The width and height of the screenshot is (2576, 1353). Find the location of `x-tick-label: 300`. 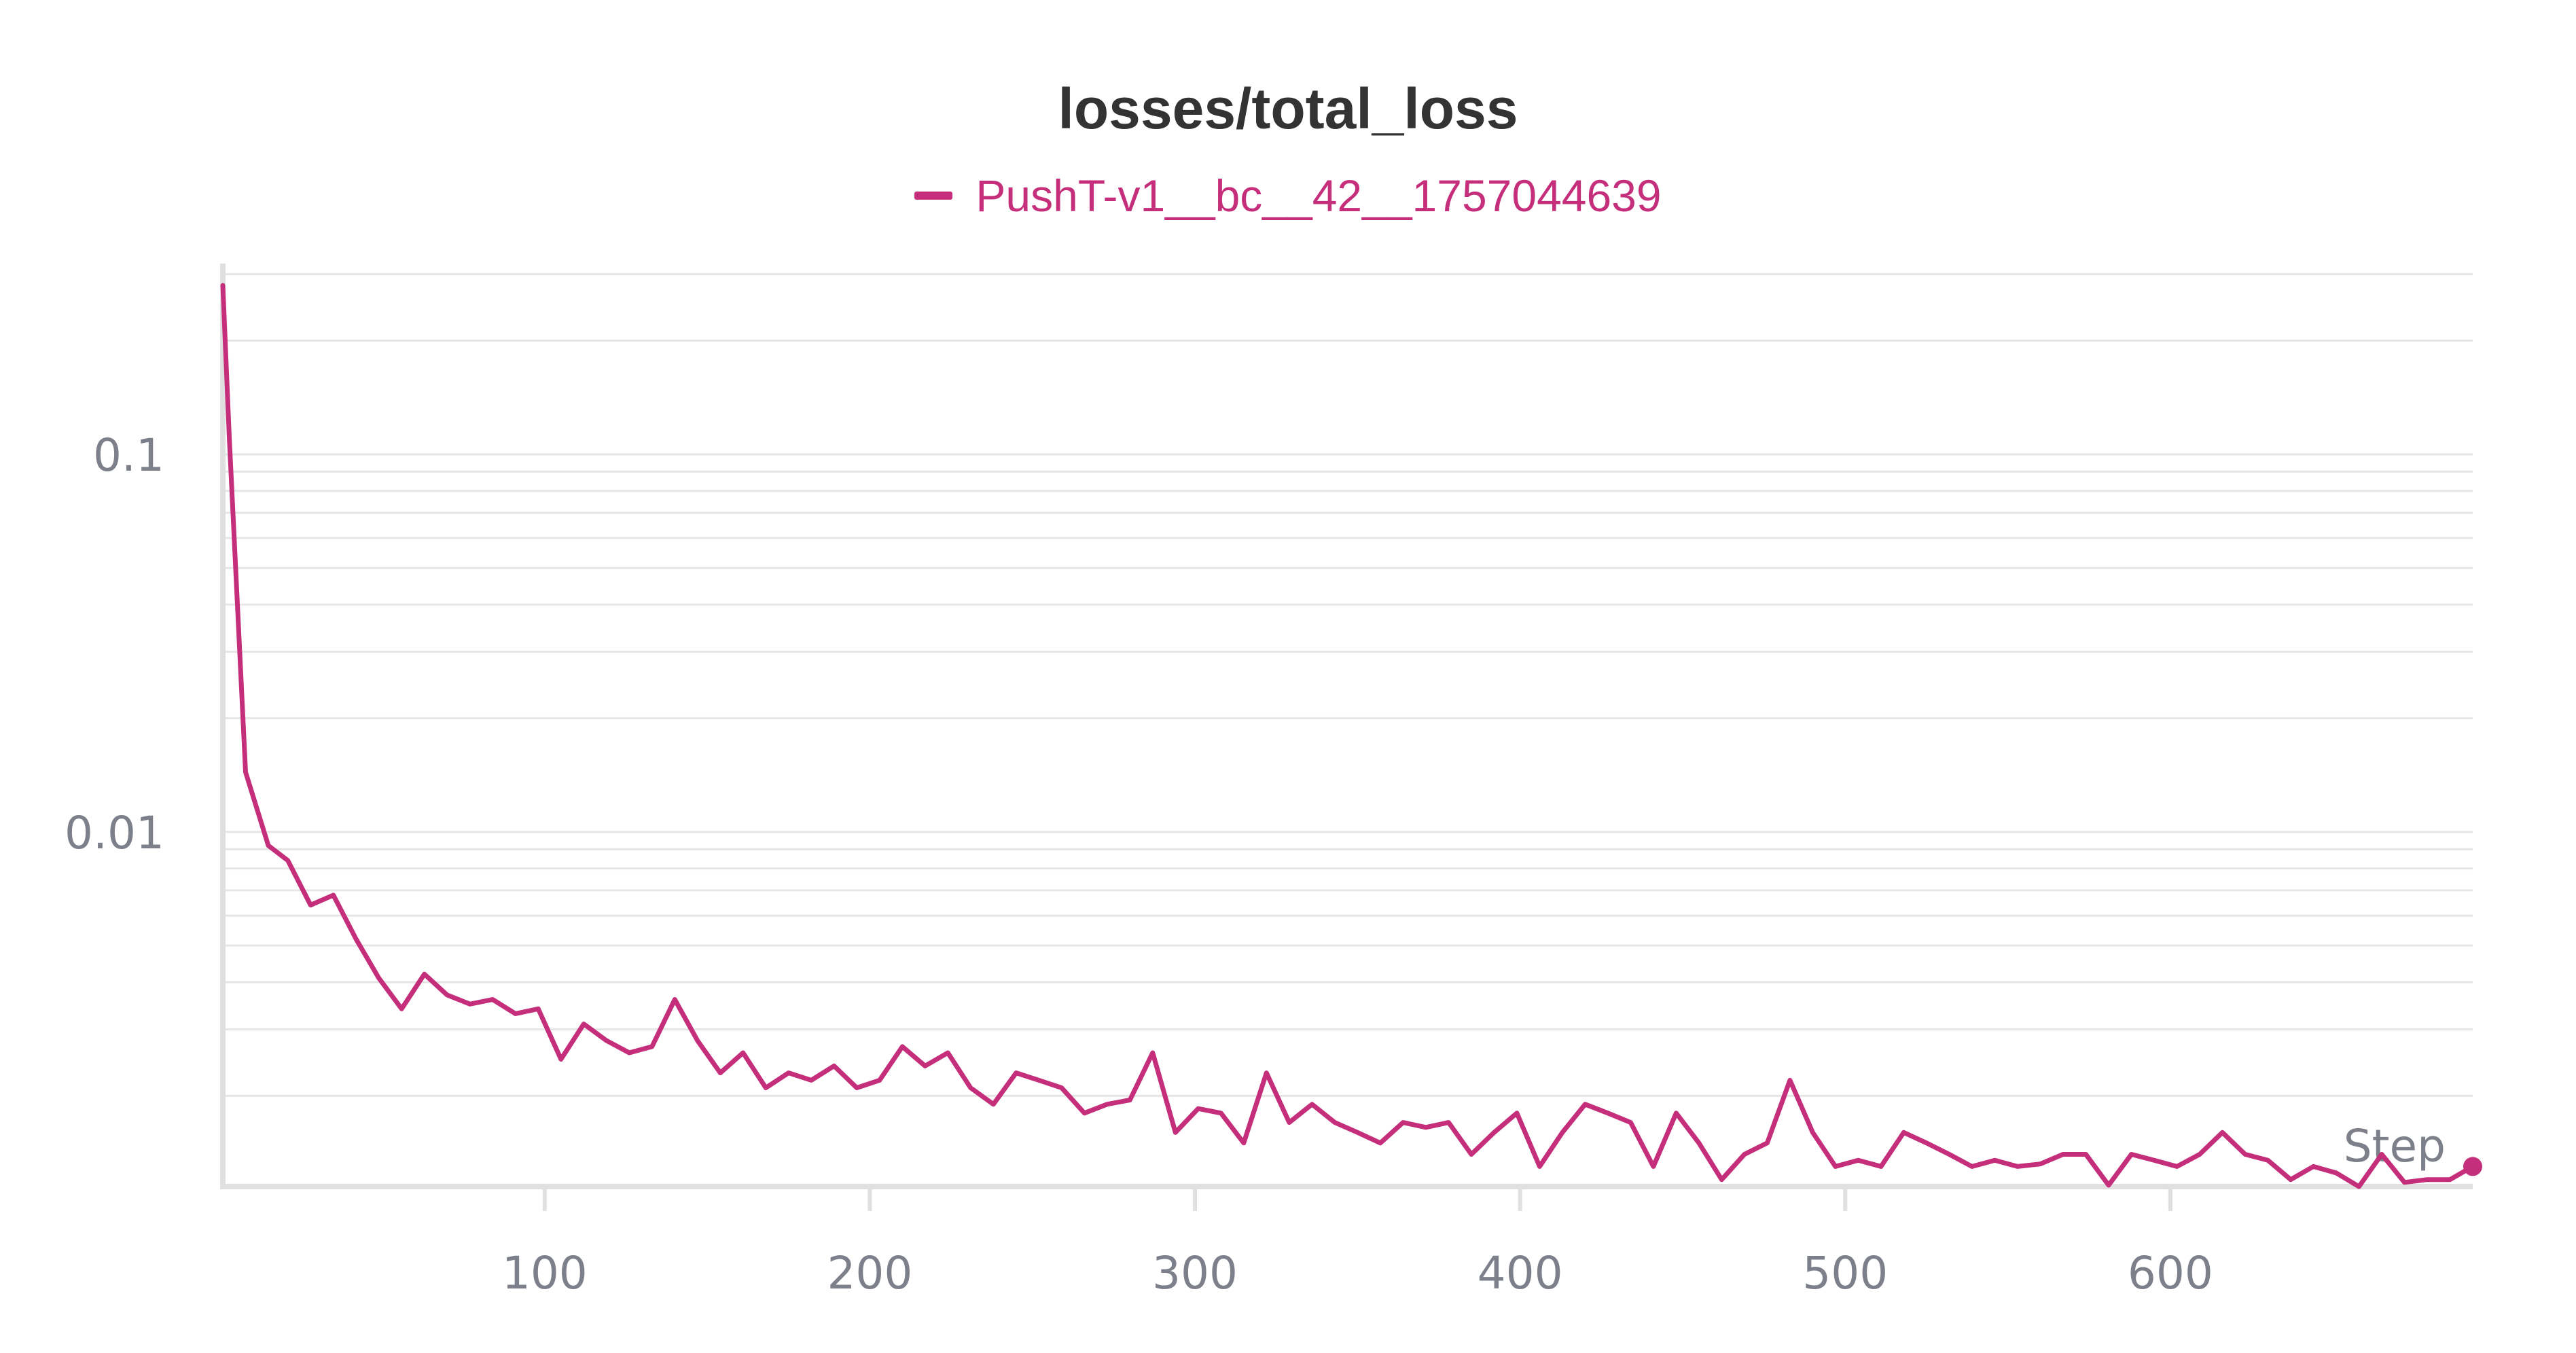

x-tick-label: 300 is located at coordinates (1195, 1273).